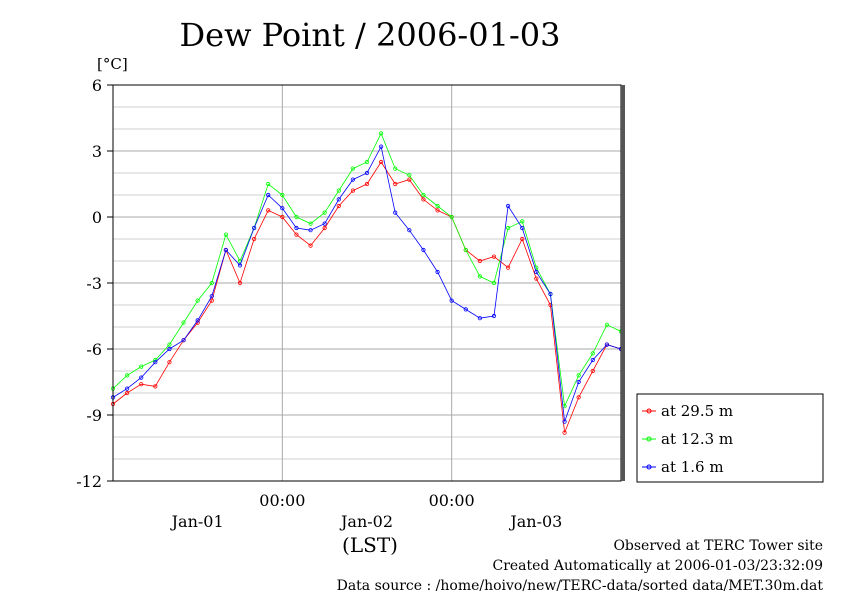  I want to click on y-tick-label: 6, so click(97, 85).